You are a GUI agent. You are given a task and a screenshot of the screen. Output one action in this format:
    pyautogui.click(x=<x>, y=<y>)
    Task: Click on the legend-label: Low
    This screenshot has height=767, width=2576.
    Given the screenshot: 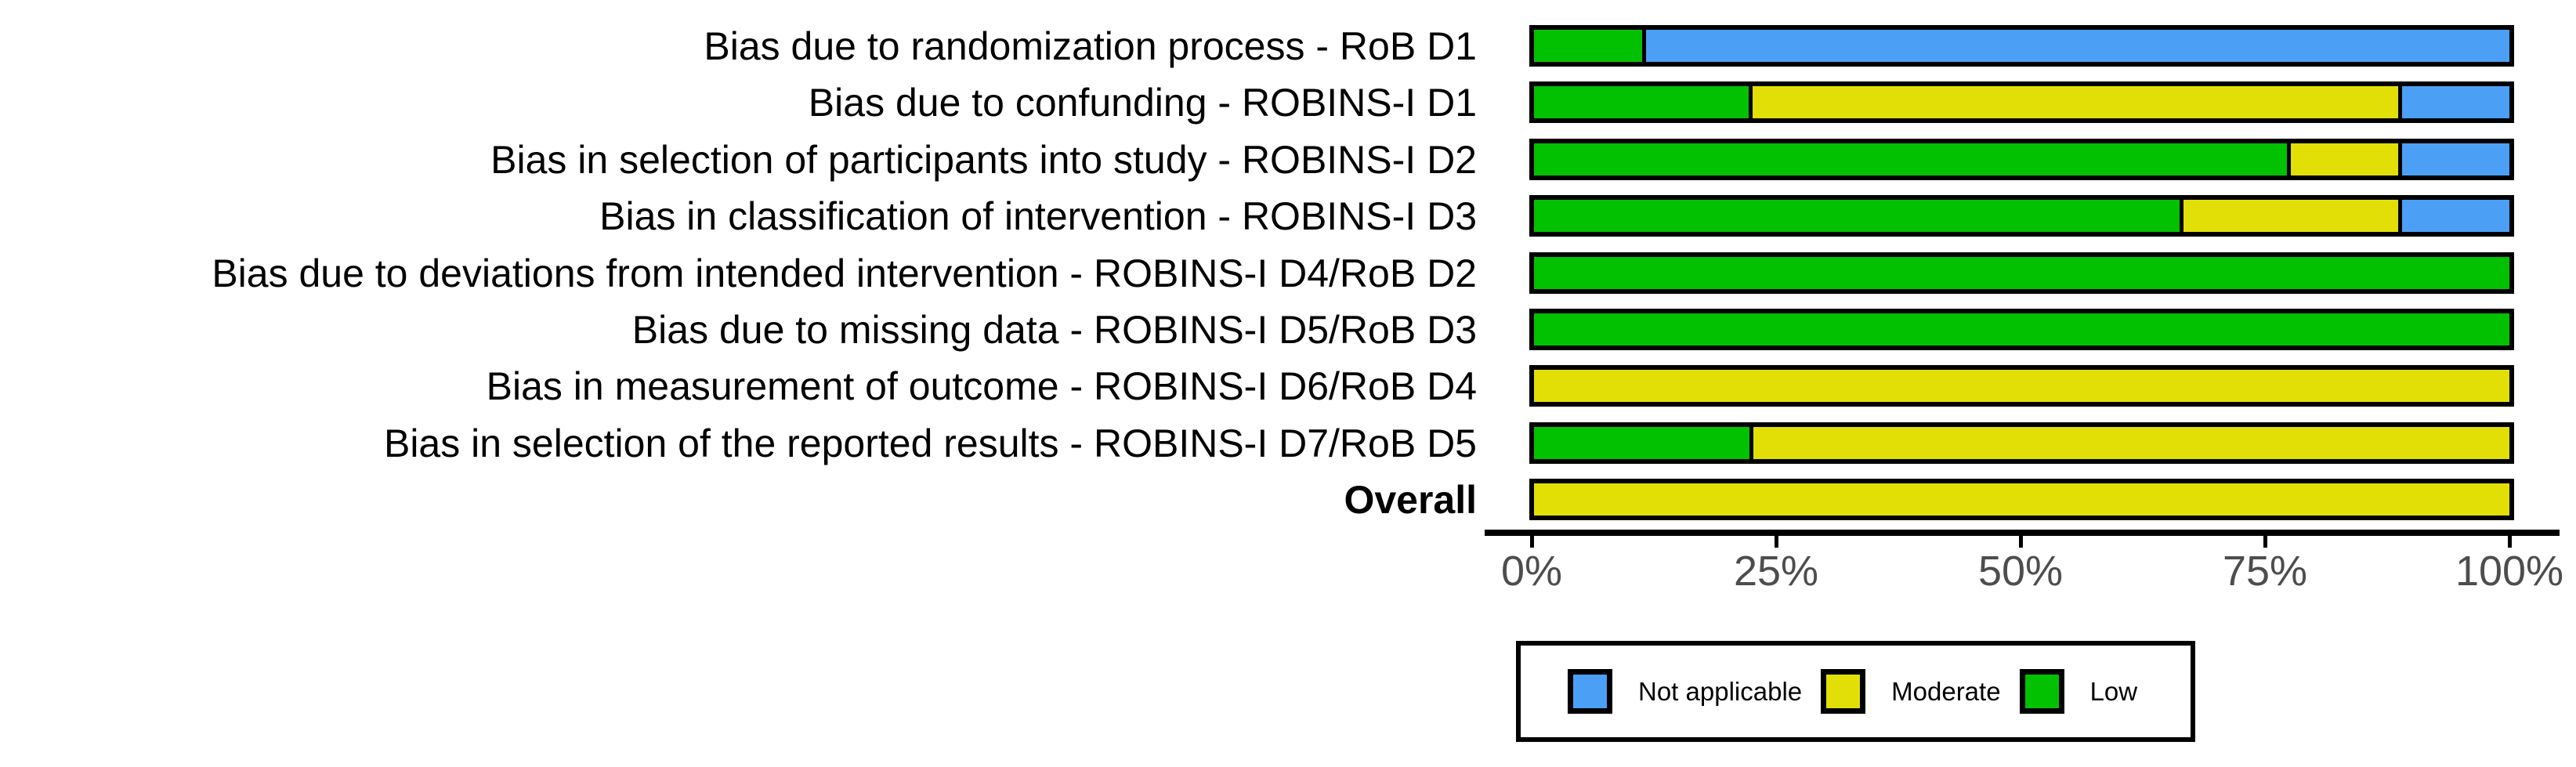 What is the action you would take?
    pyautogui.click(x=2114, y=692)
    